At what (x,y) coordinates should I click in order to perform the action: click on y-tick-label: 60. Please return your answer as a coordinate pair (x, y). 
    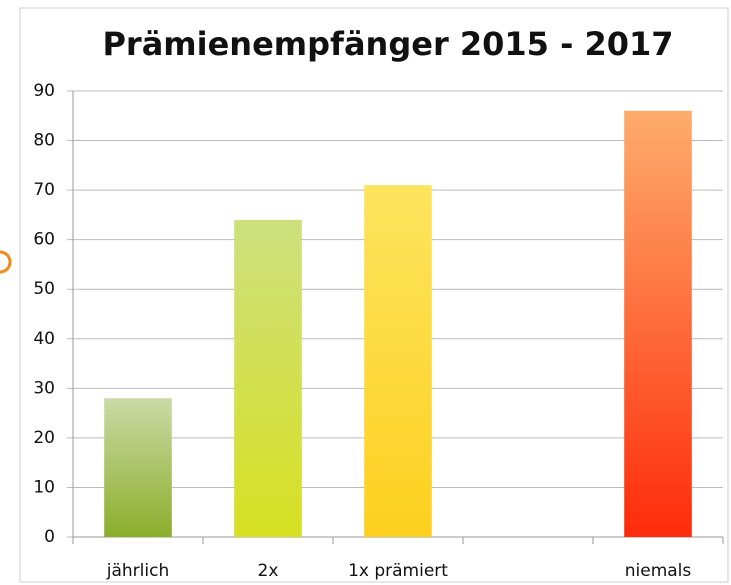
    Looking at the image, I should click on (44, 240).